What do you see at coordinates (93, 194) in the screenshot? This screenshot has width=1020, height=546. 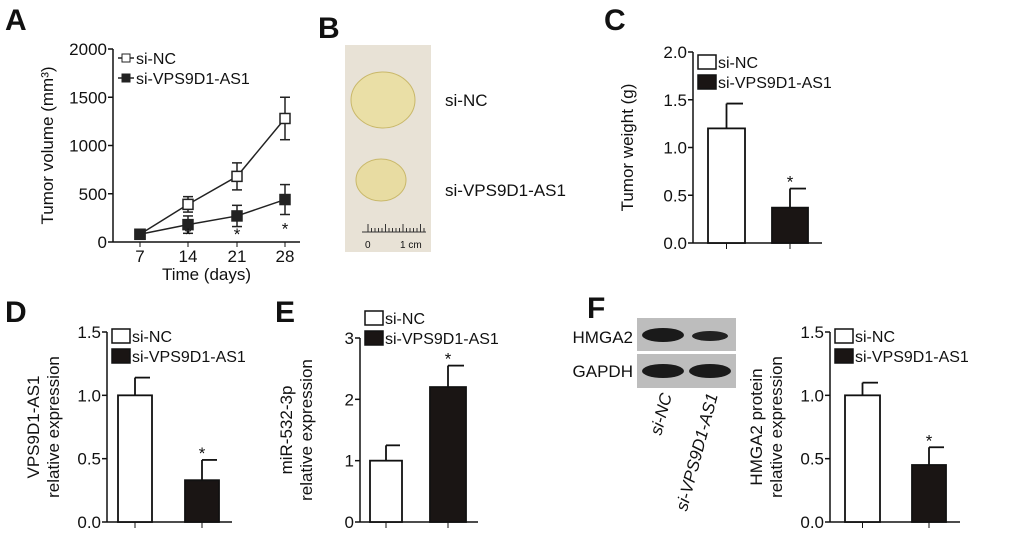 I see `y-tick-label: 500` at bounding box center [93, 194].